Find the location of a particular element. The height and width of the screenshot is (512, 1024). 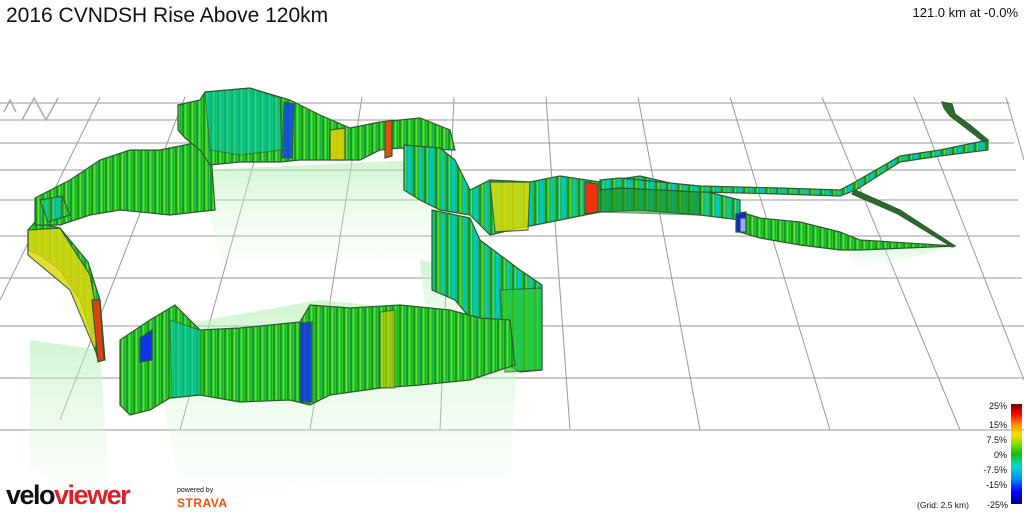

logo-part-viewer: viewer is located at coordinates (92, 495).